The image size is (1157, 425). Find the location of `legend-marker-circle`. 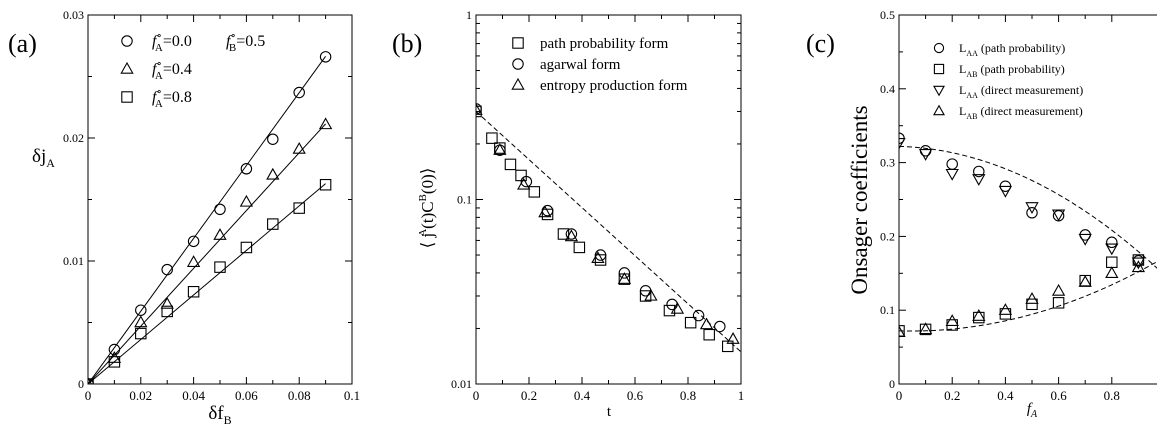

legend-marker-circle is located at coordinates (127, 41).